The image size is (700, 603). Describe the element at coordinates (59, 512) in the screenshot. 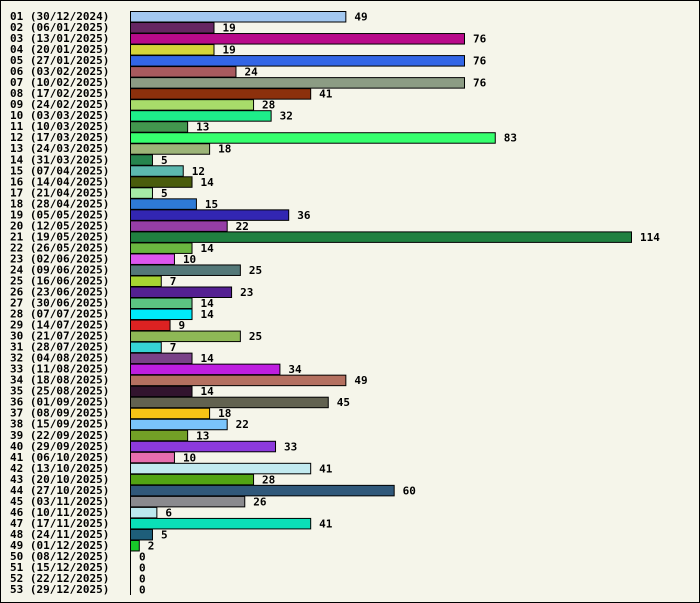

I see `category-label: 46 (10/11/2025)` at that location.